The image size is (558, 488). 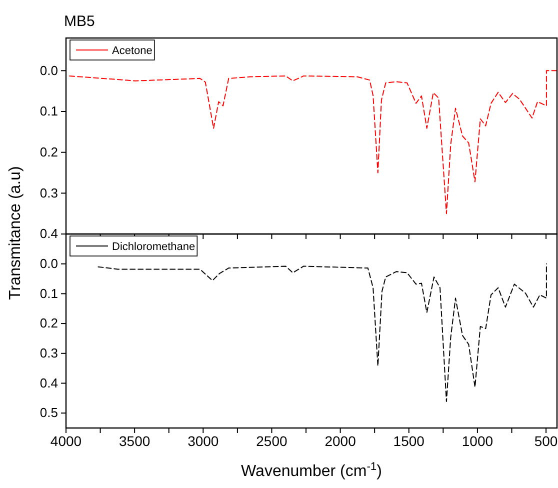 I want to click on x-tick-label: 500, so click(x=546, y=440).